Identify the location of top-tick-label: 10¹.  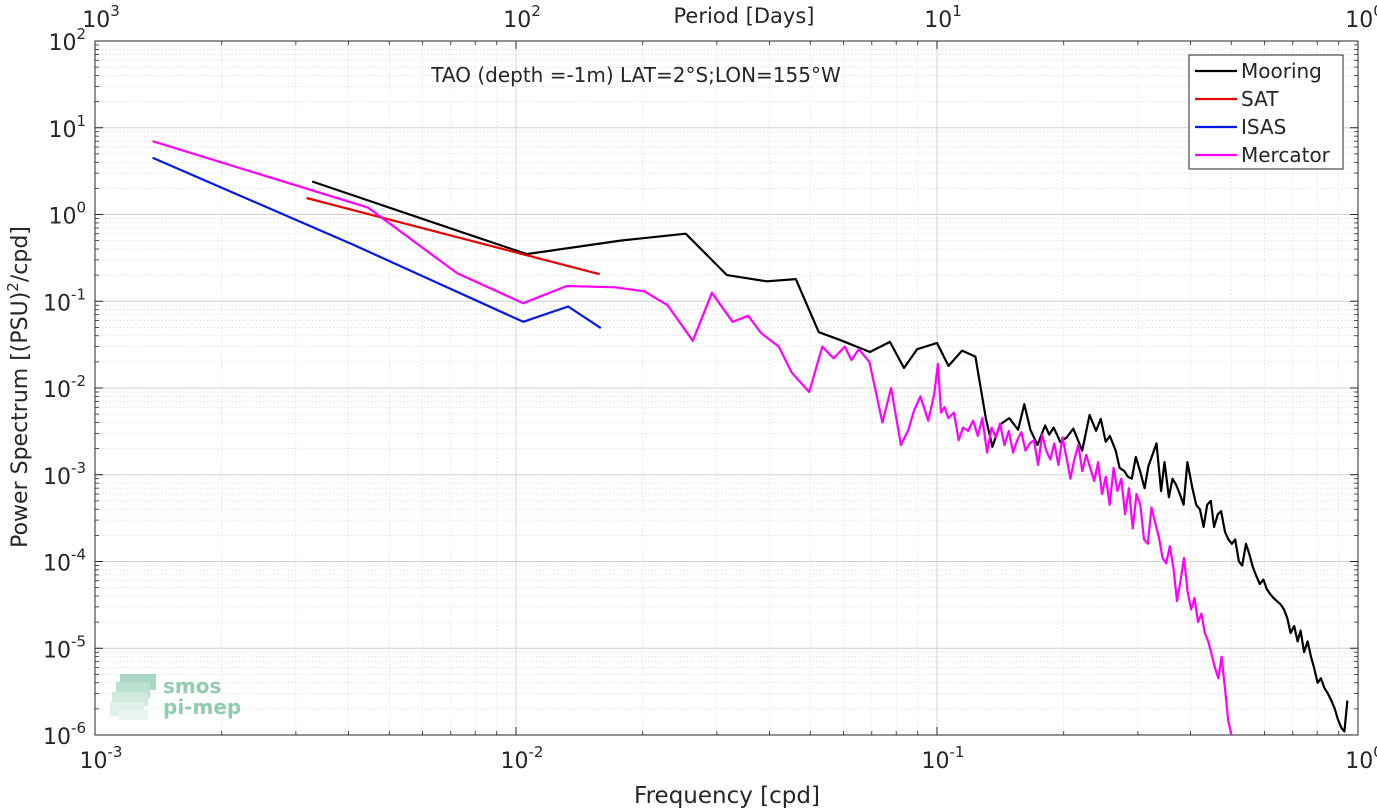
(943, 17).